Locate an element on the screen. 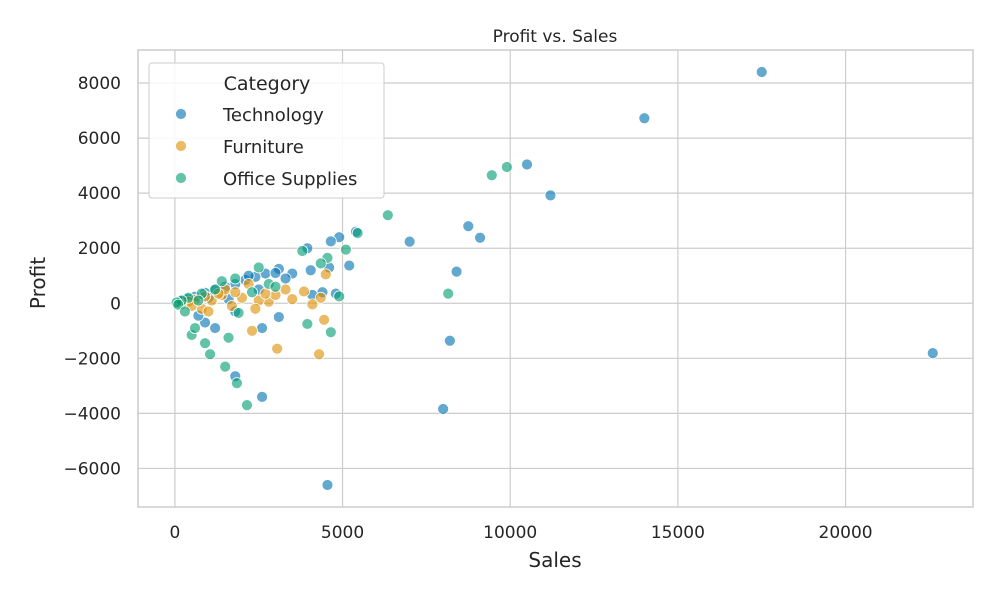 The height and width of the screenshot is (600, 1000). y-tick-label: 4000 is located at coordinates (99, 194).